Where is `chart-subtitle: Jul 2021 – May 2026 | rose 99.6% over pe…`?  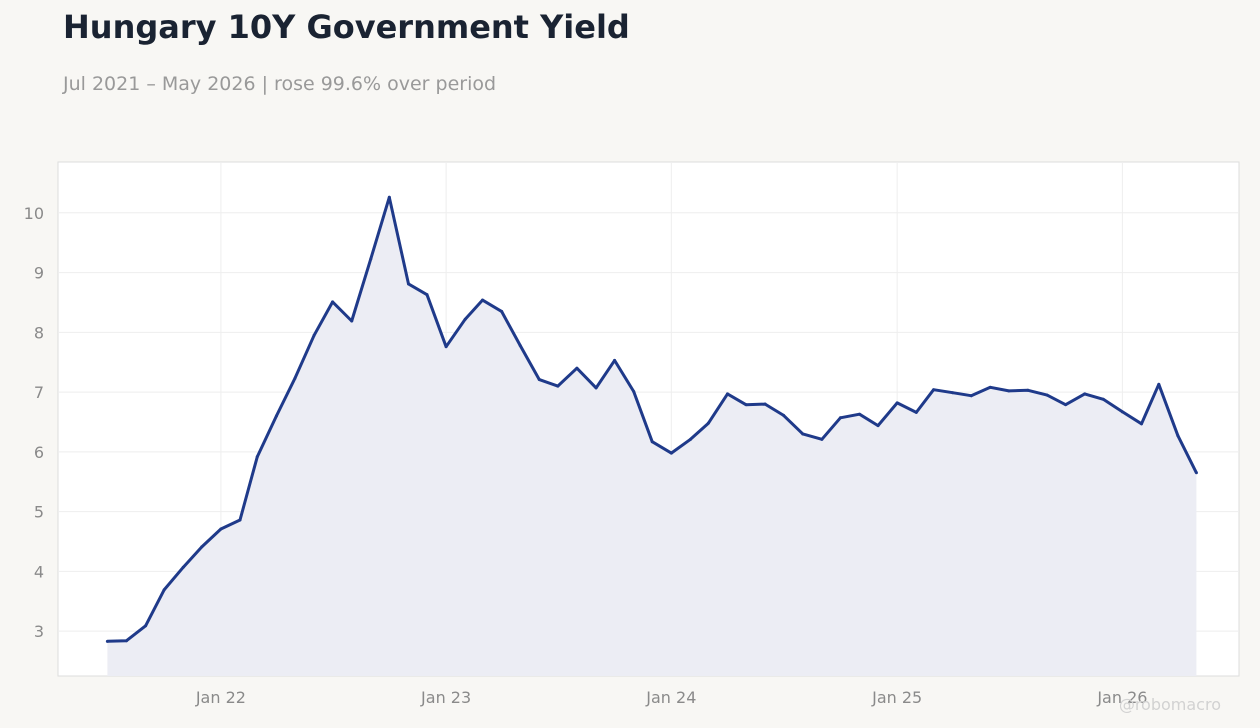
chart-subtitle: Jul 2021 – May 2026 | rose 99.6% over pe… is located at coordinates (280, 84).